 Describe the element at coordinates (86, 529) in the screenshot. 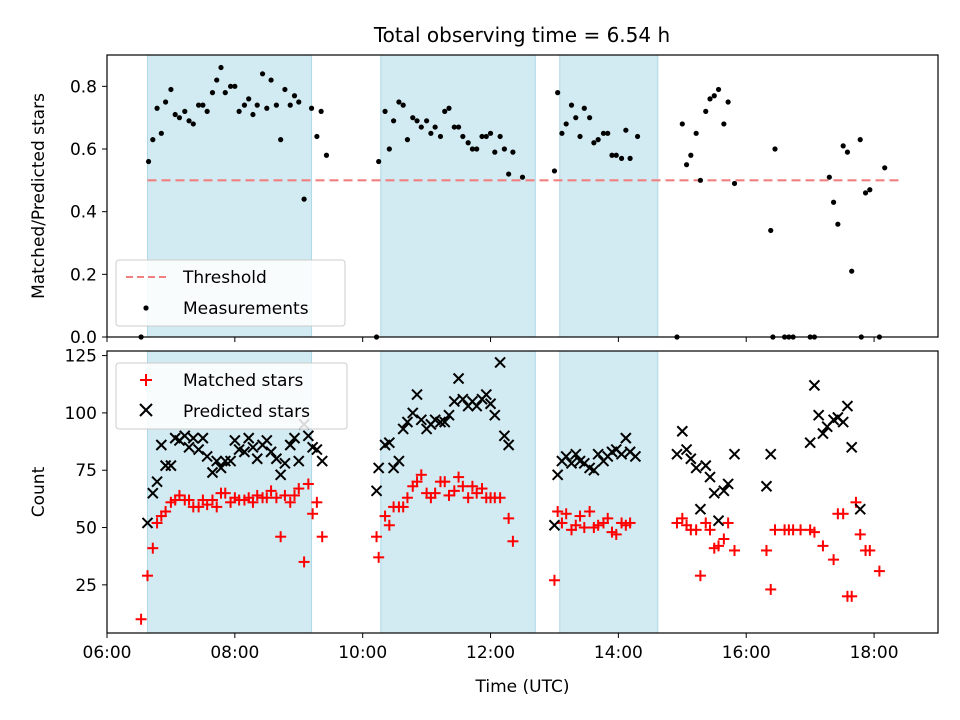

I see `bottom-ytick-label: 50` at that location.